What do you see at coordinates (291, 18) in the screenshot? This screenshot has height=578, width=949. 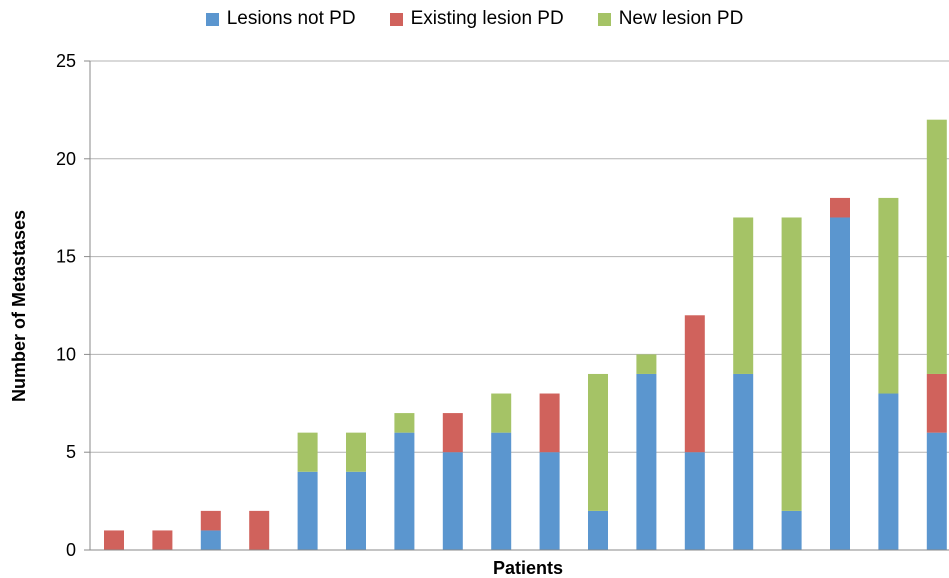 I see `legend-label-lesions-not-pd: Lesions not PD` at bounding box center [291, 18].